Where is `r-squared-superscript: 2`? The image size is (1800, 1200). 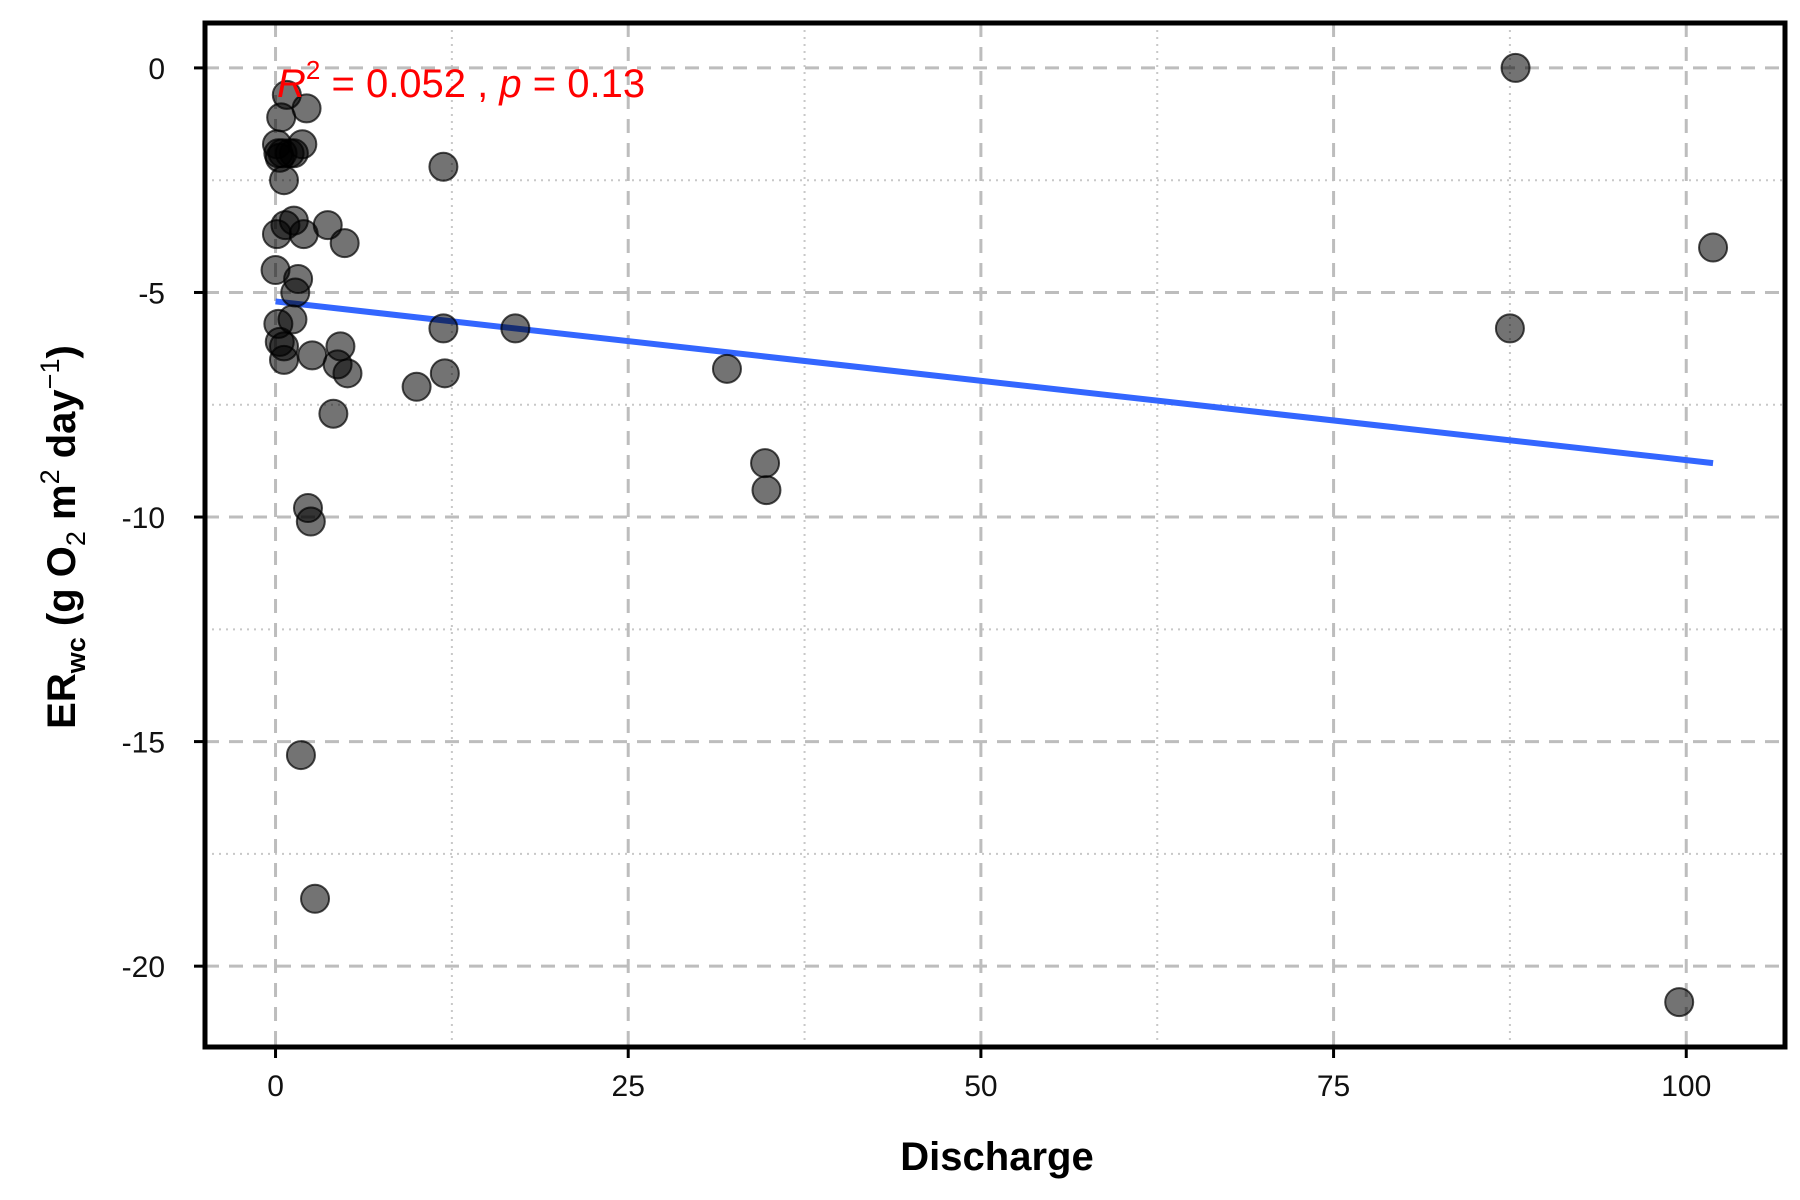
r-squared-superscript: 2 is located at coordinates (313, 70).